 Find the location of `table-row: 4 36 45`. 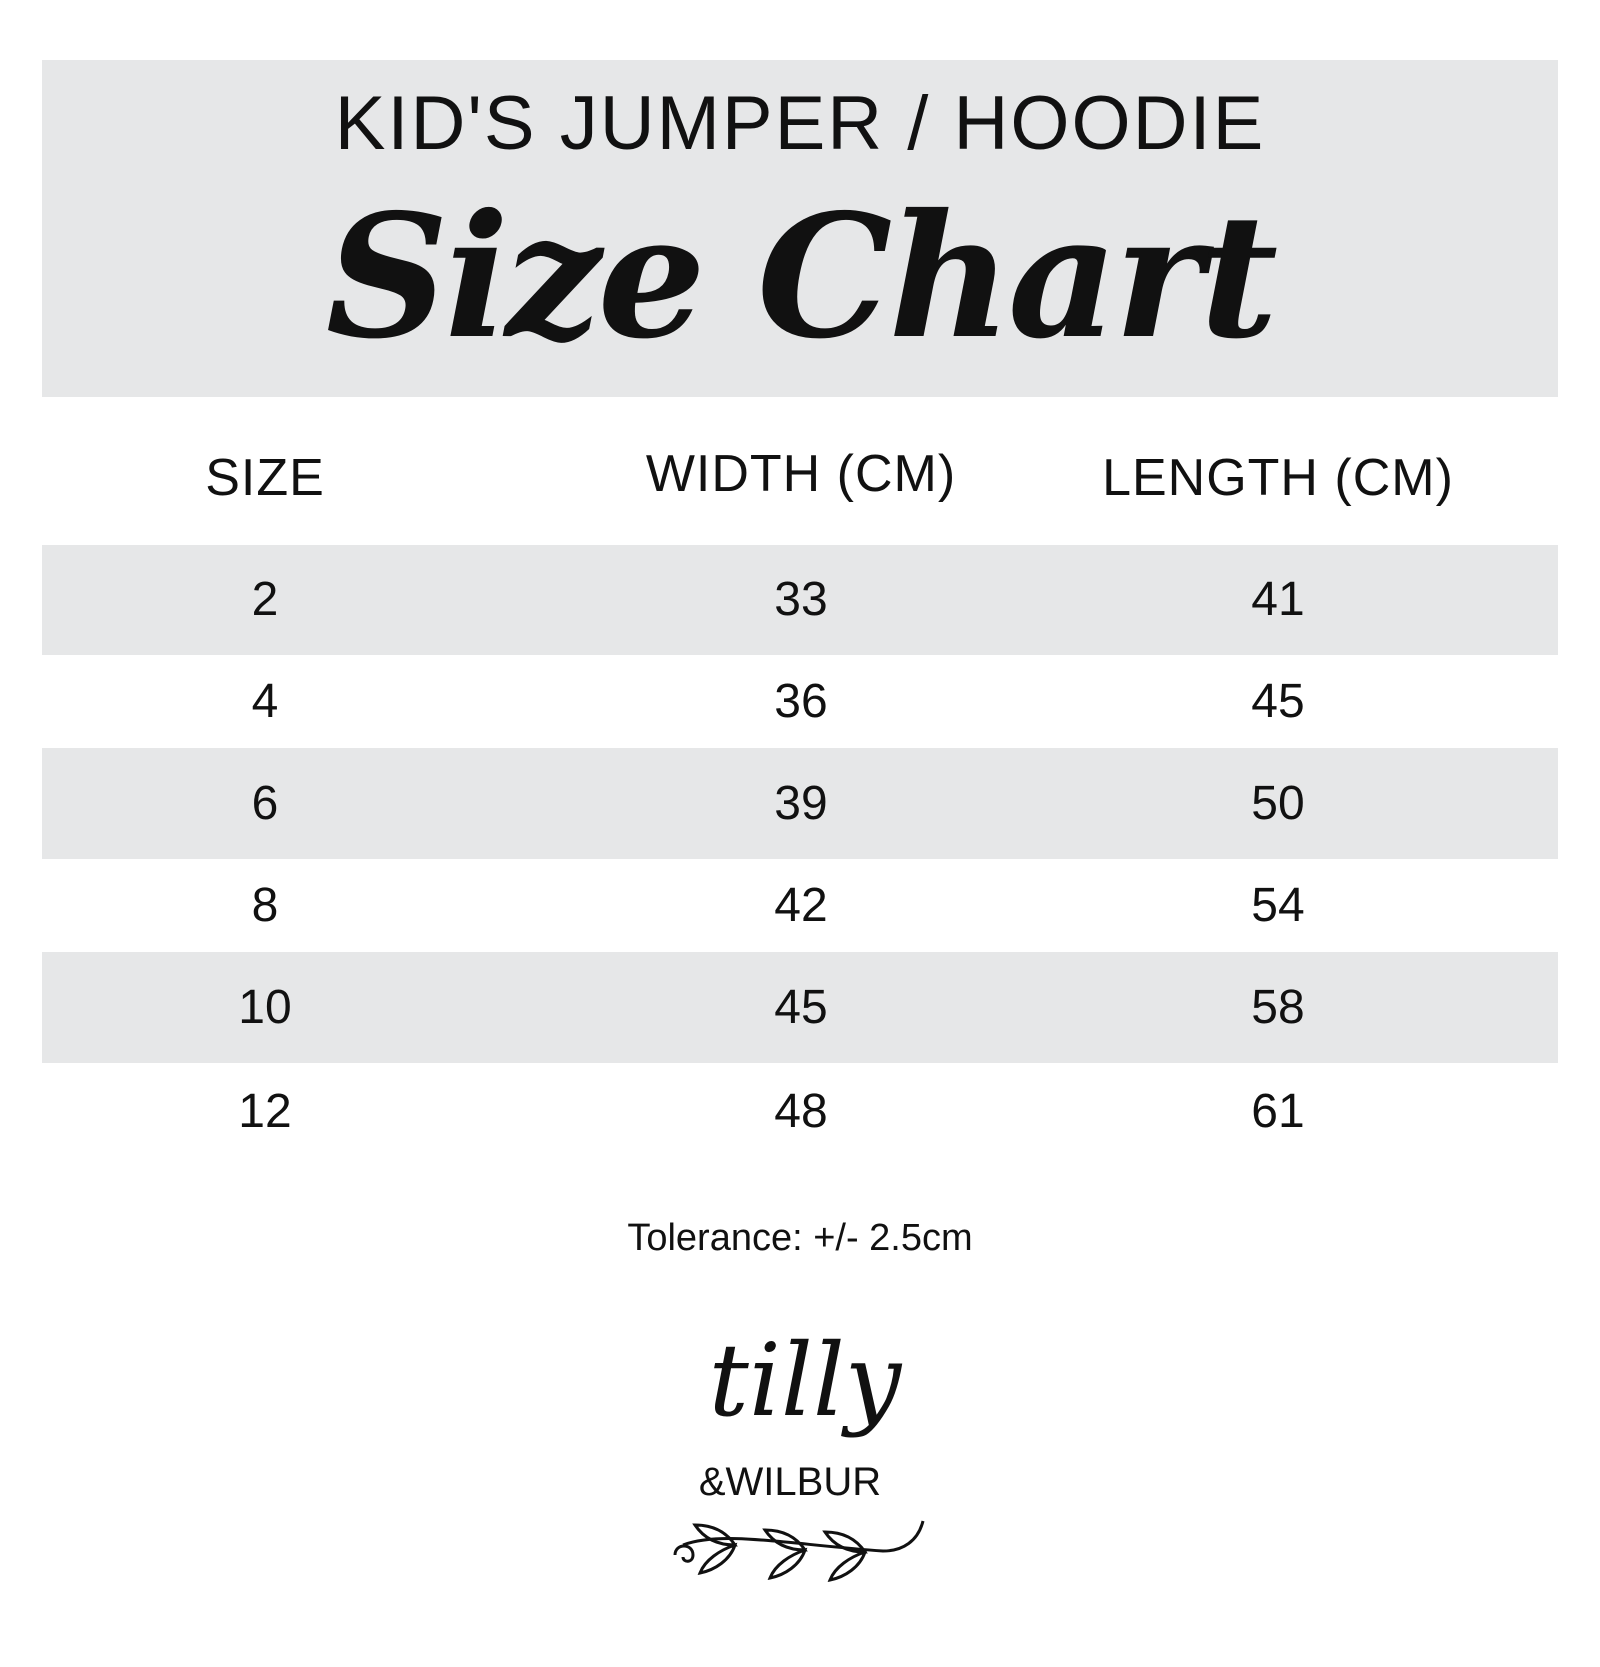

table-row: 4 36 45 is located at coordinates (800, 701).